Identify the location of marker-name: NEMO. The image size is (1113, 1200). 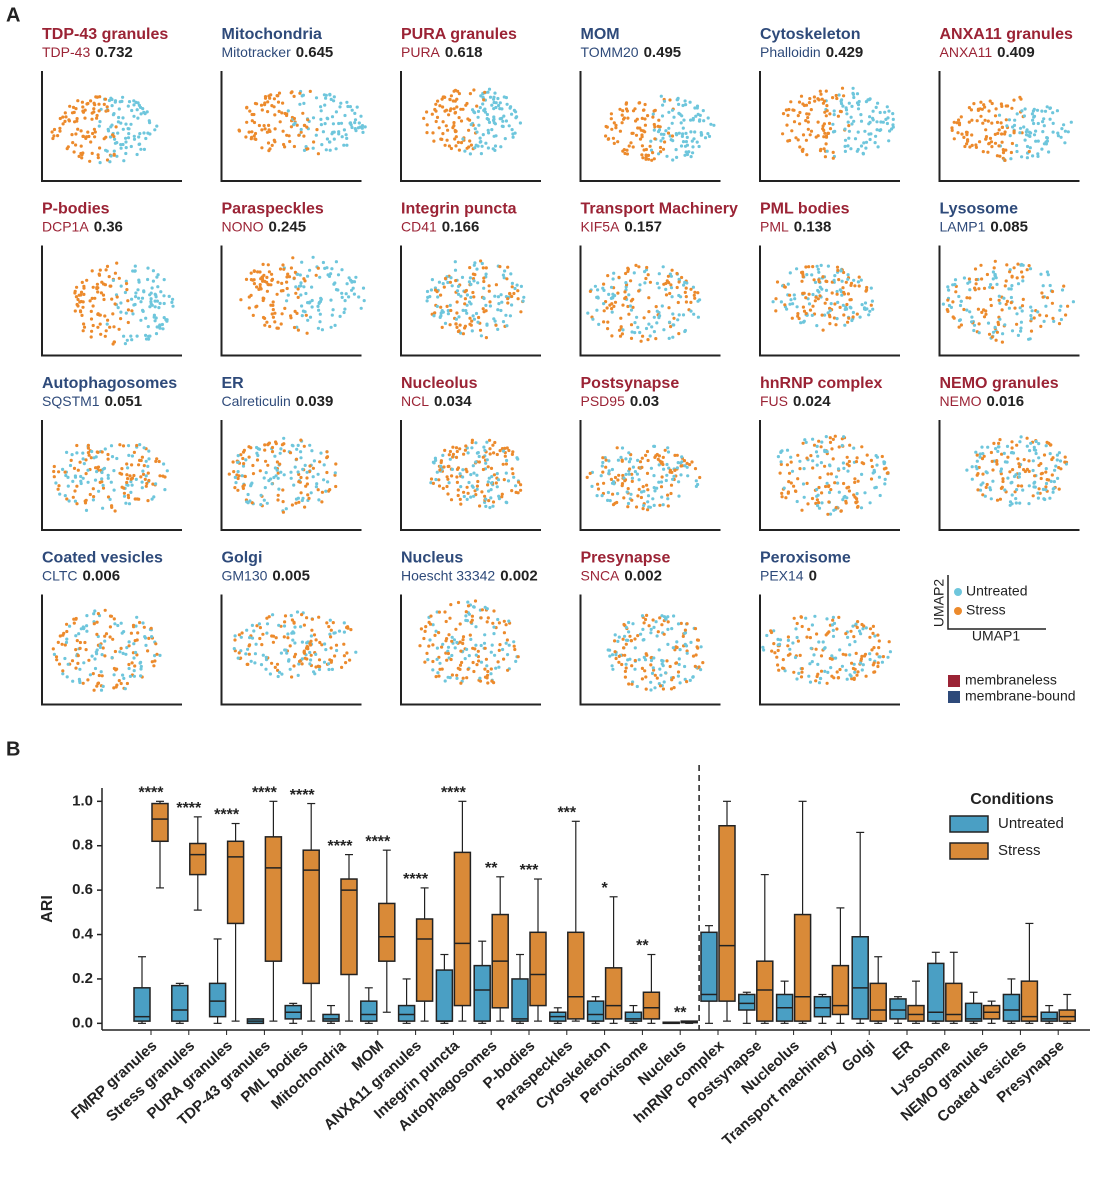
(961, 401).